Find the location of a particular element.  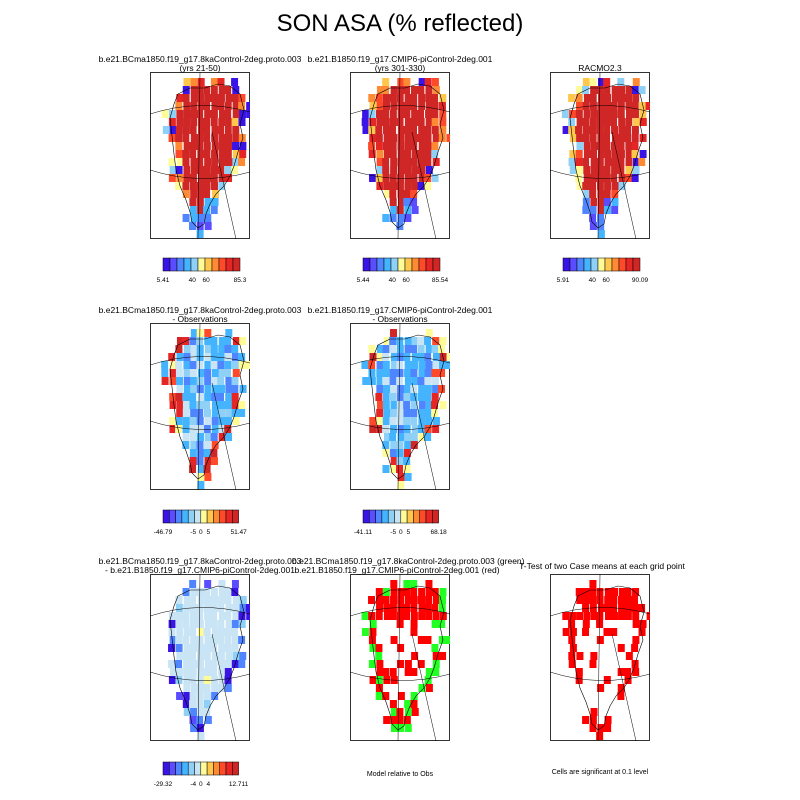

colorbar-r1c2: 5.44 40 60 85.54 is located at coordinates (407, 272).